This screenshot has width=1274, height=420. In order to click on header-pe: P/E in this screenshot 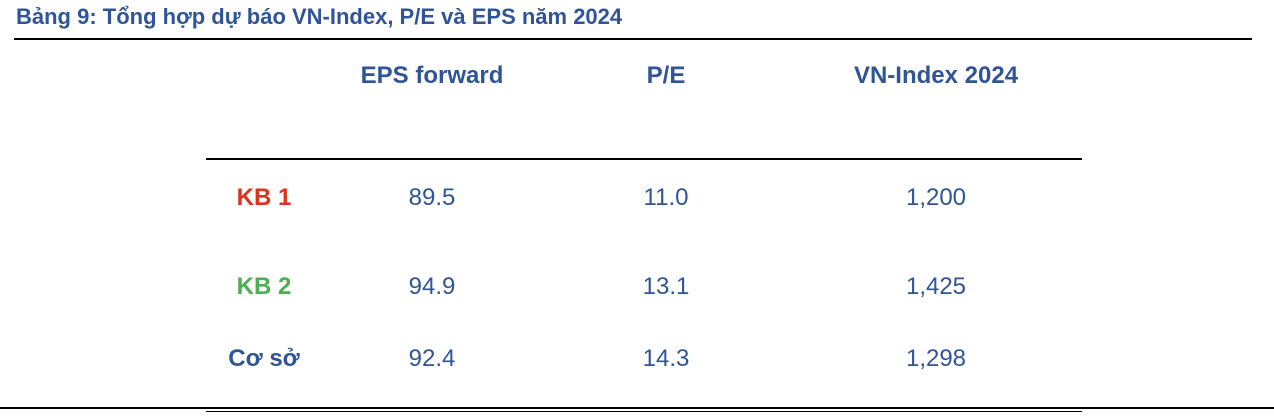, I will do `click(666, 75)`.